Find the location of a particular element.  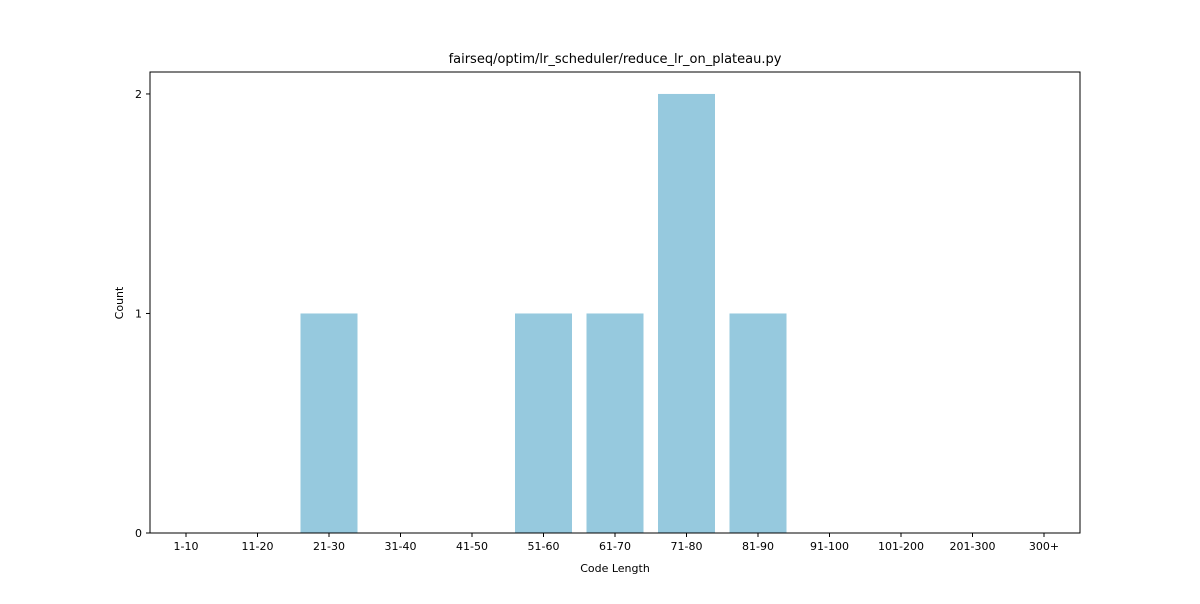

y-tick-label: 2 is located at coordinates (138, 94).